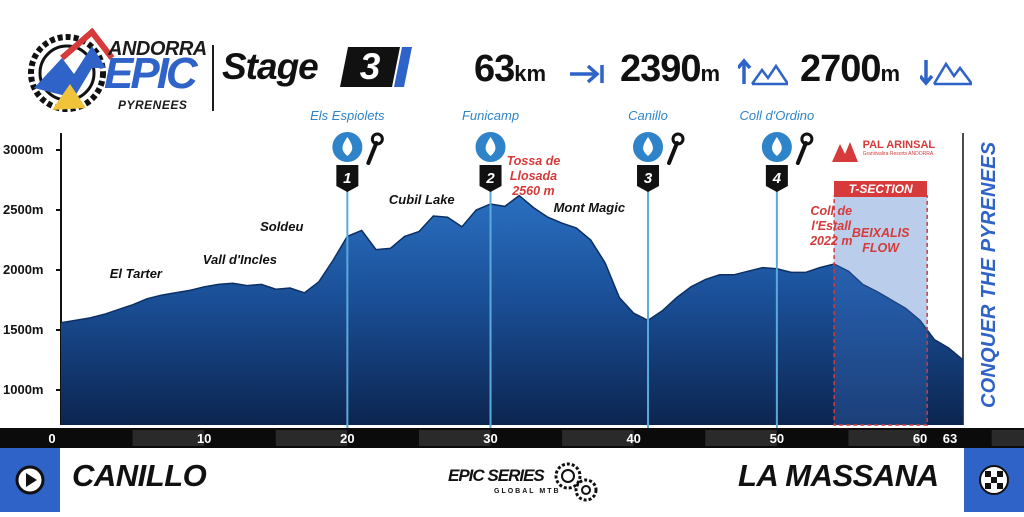  What do you see at coordinates (890, 73) in the screenshot?
I see `descent-unit: m` at bounding box center [890, 73].